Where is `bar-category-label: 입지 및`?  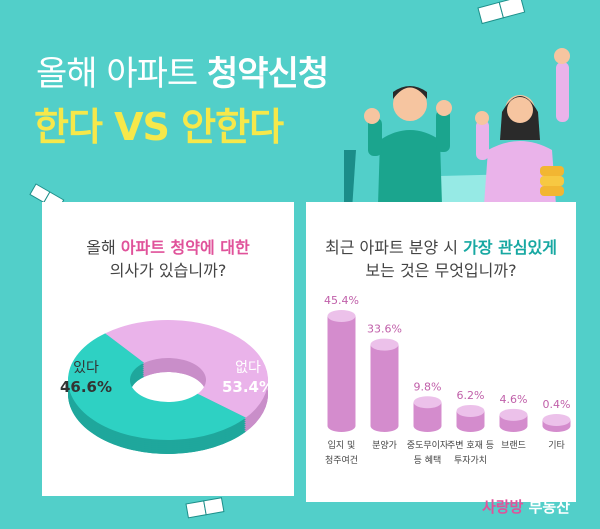
bar-category-label: 입지 및 is located at coordinates (342, 445).